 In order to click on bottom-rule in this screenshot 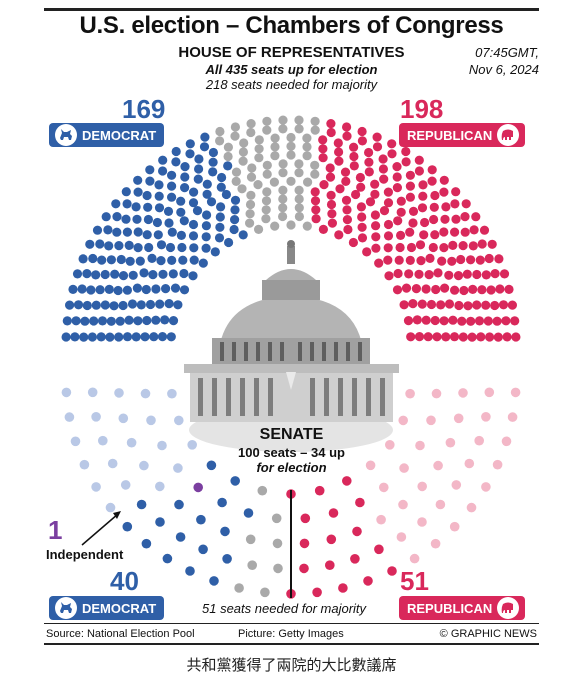, I will do `click(291, 644)`.